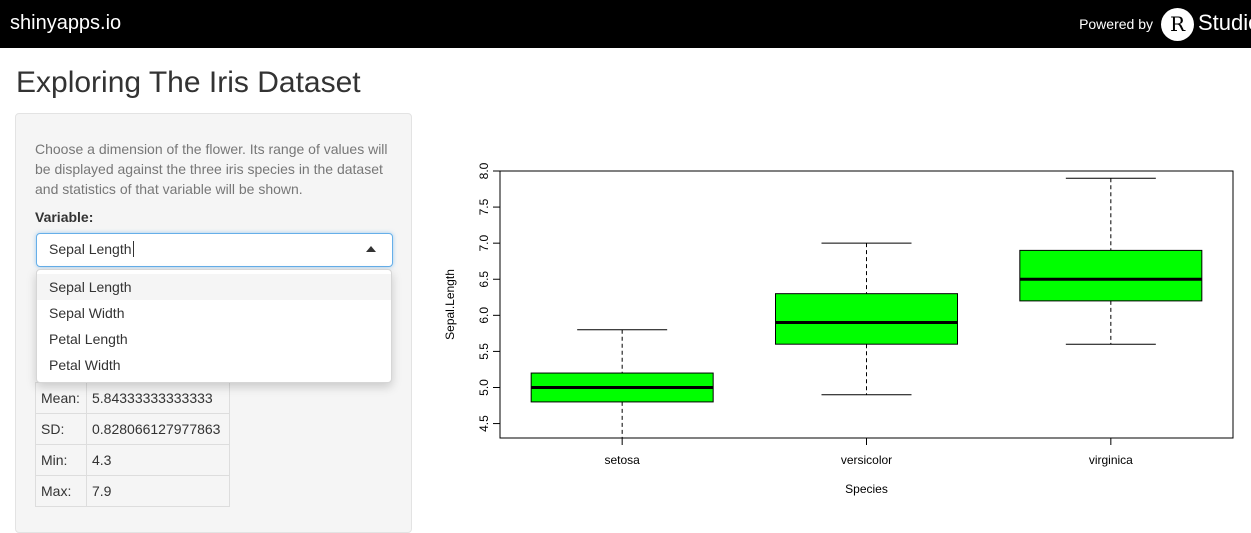  What do you see at coordinates (484, 423) in the screenshot?
I see `y-tick-label: 4.5` at bounding box center [484, 423].